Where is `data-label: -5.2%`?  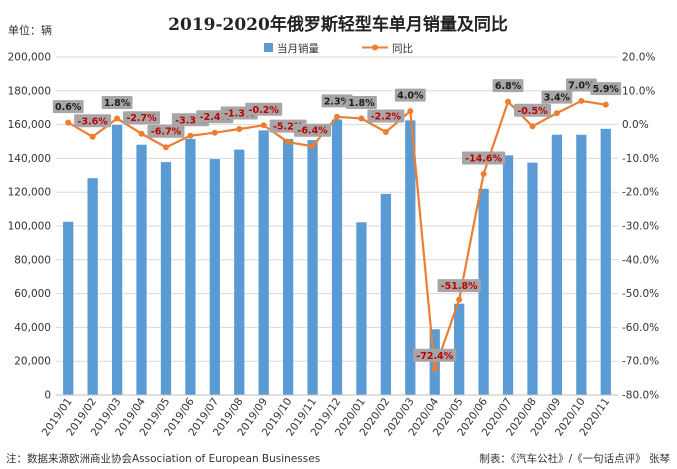
data-label: -5.2% is located at coordinates (288, 127).